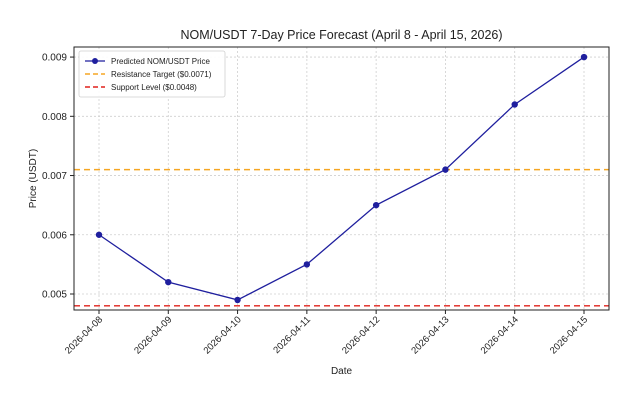 This screenshot has width=631, height=403. I want to click on legend-label: Resistance Target ($0.0071), so click(161, 74).